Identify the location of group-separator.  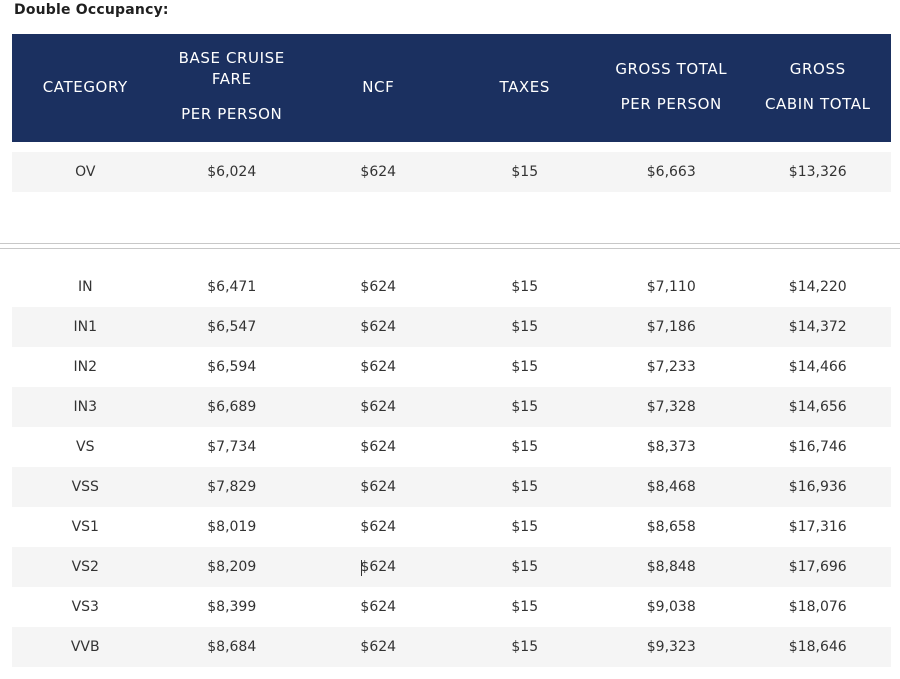
(450, 246).